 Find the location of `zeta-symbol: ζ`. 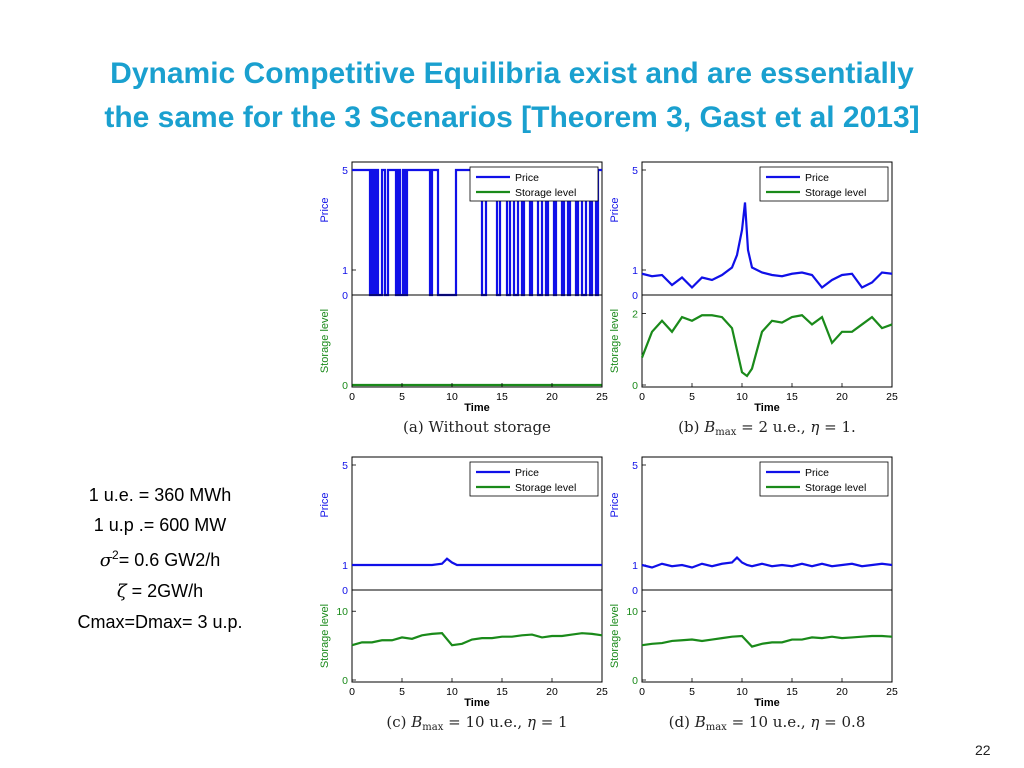

zeta-symbol: ζ is located at coordinates (121, 591).